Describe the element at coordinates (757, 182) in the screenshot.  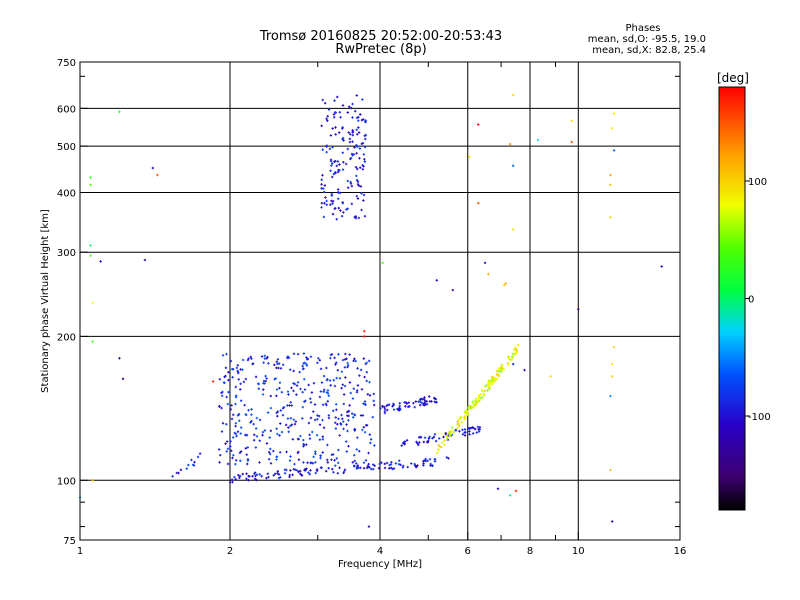
I see `colorbar-tick-label: 100` at that location.